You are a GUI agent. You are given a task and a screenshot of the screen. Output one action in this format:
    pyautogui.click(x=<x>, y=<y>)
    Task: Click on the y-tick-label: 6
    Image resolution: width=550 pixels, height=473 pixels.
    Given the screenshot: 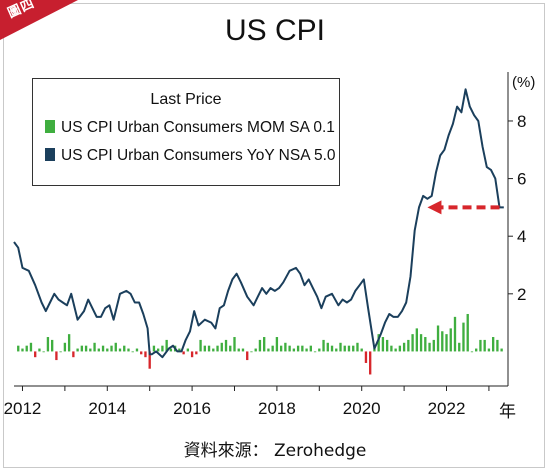 What is the action you would take?
    pyautogui.click(x=521, y=179)
    